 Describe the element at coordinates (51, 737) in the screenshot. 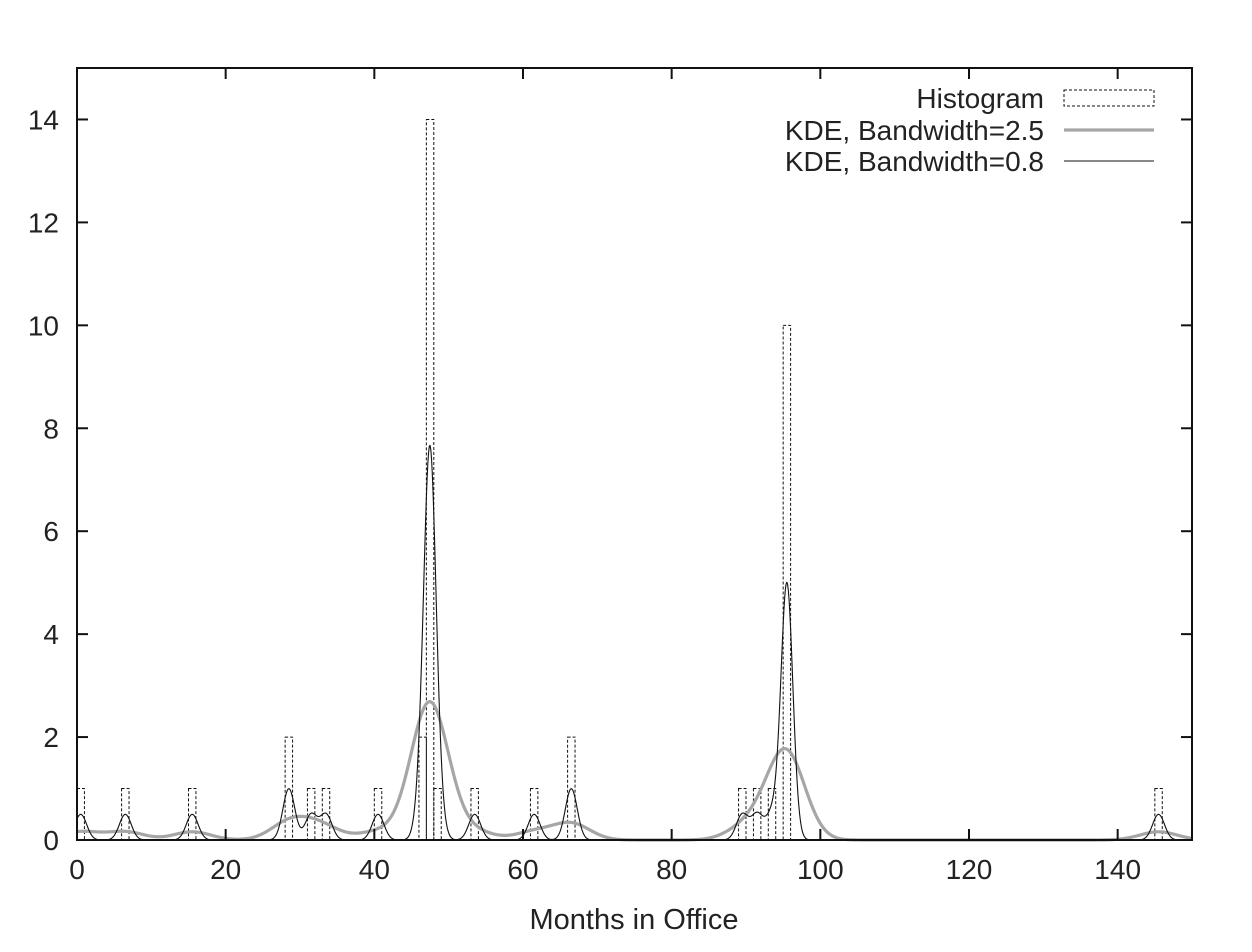

I see `y-tick-label: 2` at that location.